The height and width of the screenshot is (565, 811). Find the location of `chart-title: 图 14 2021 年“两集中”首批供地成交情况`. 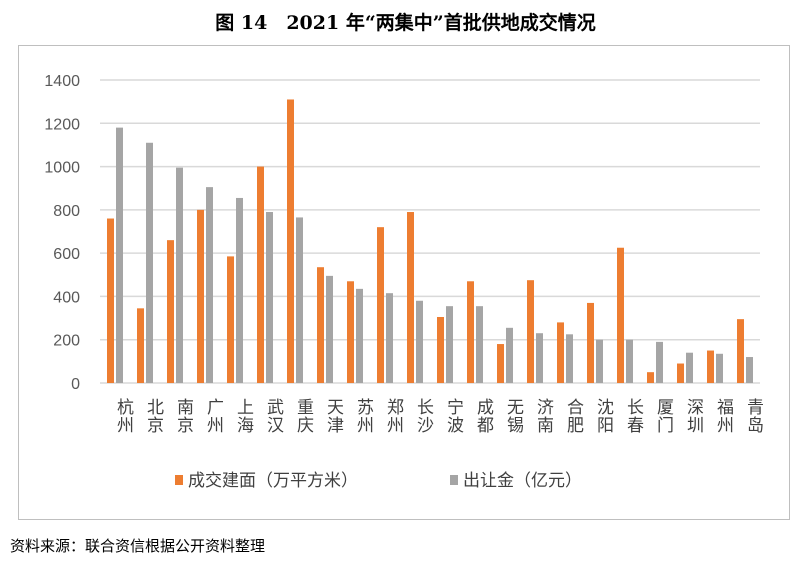

chart-title: 图 14 2021 年“两集中”首批供地成交情况 is located at coordinates (405, 23).